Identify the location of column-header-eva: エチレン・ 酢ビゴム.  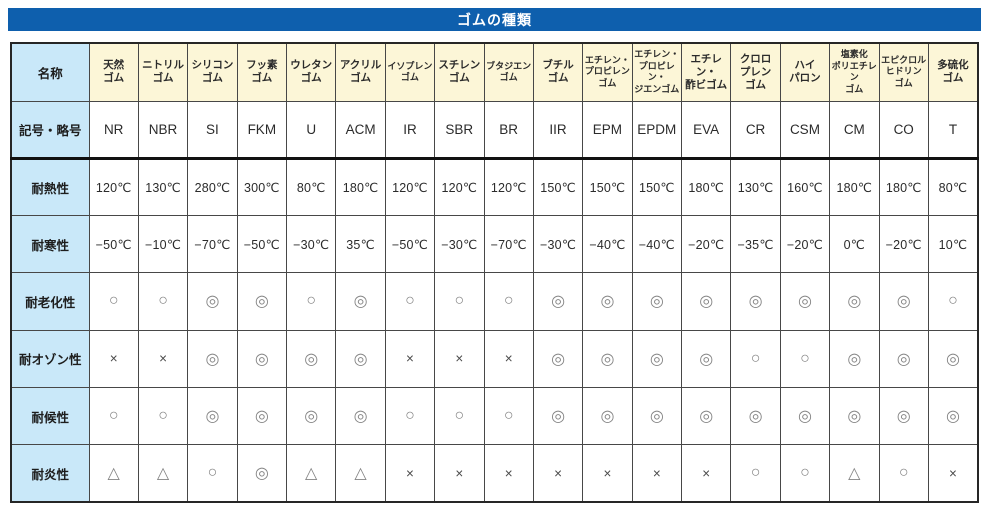
(706, 72).